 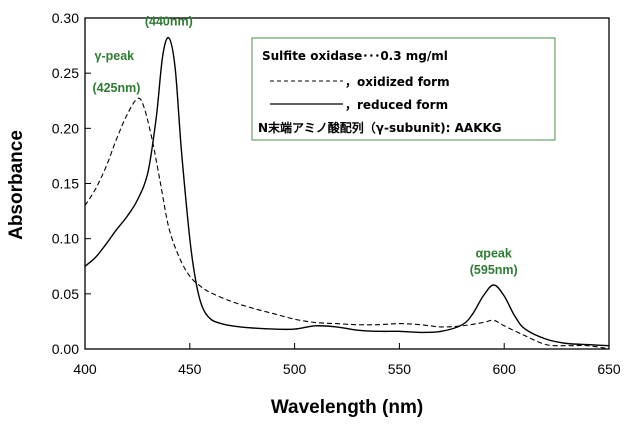 What do you see at coordinates (65, 294) in the screenshot?
I see `y-tick-label: 0.05` at bounding box center [65, 294].